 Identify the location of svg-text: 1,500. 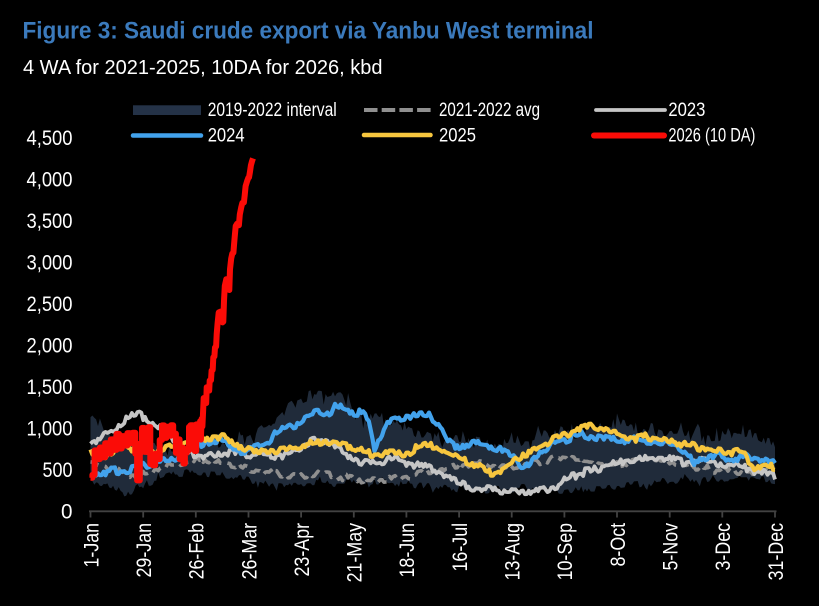
(50, 387).